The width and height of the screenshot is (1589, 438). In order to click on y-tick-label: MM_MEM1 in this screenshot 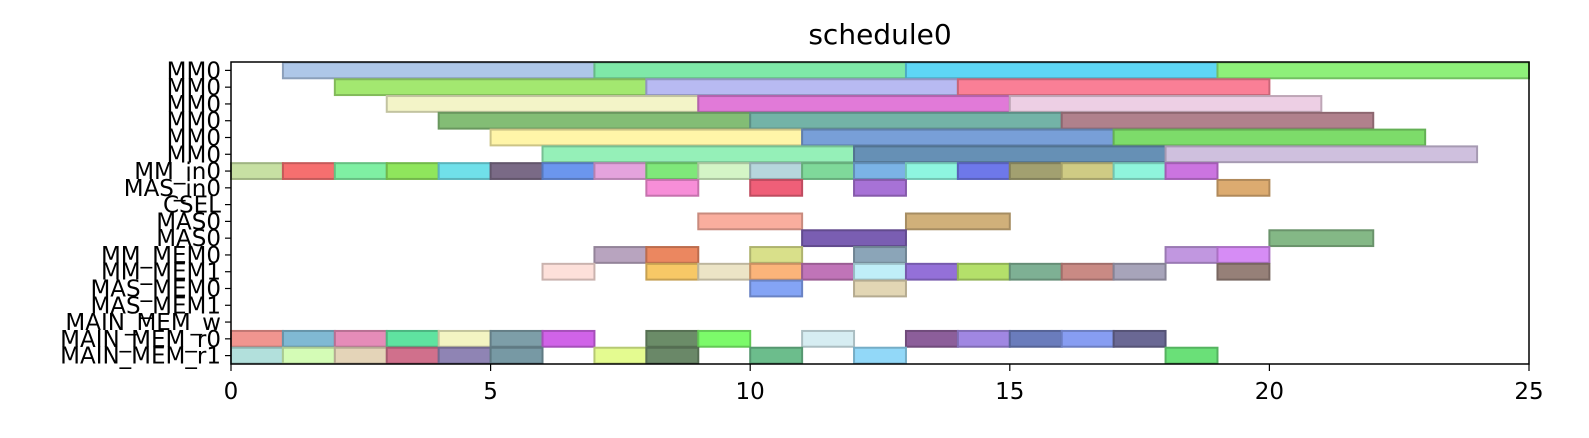, I will do `click(161, 273)`.